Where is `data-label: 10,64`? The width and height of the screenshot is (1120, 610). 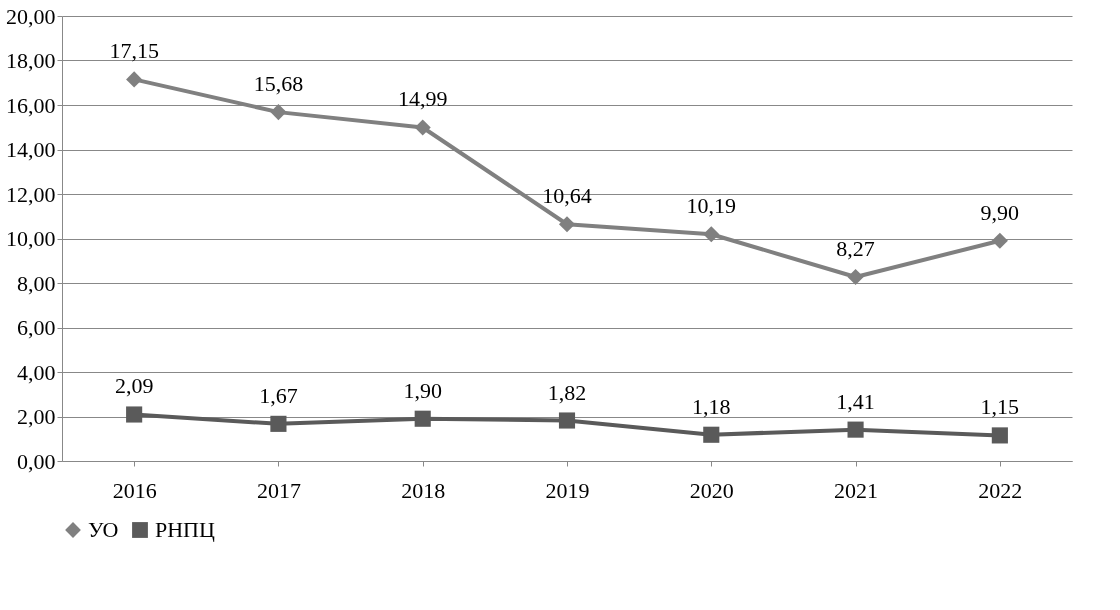
data-label: 10,64 is located at coordinates (567, 196).